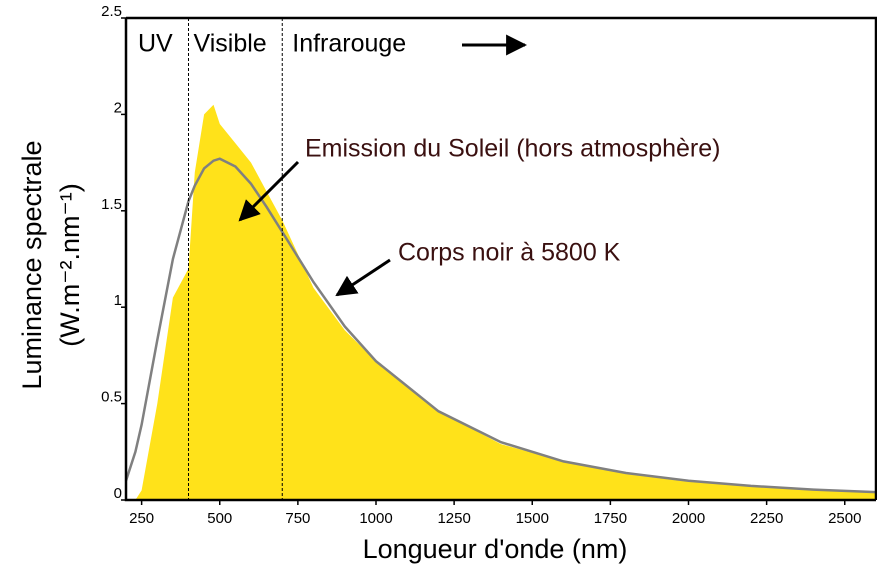 Image resolution: width=877 pixels, height=570 pixels. I want to click on annotation: Corps noir à 5800 K, so click(509, 253).